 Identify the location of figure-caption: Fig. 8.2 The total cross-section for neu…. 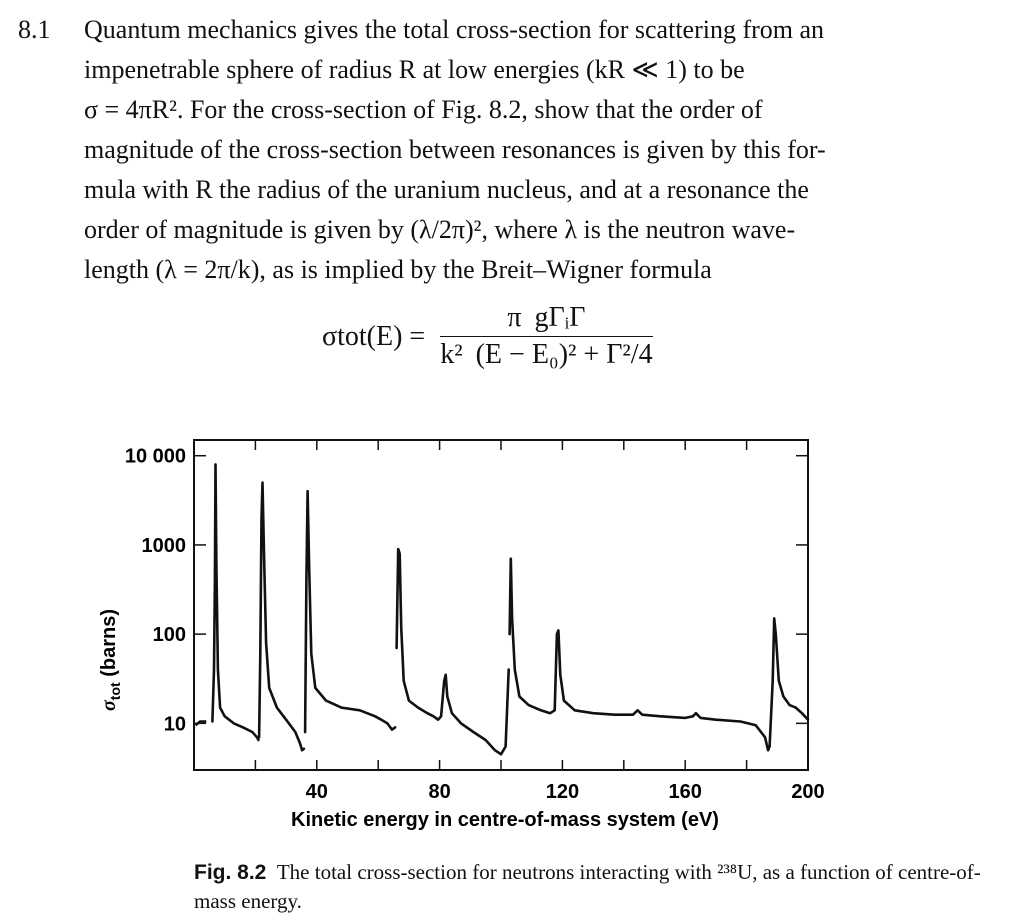
(594, 886).